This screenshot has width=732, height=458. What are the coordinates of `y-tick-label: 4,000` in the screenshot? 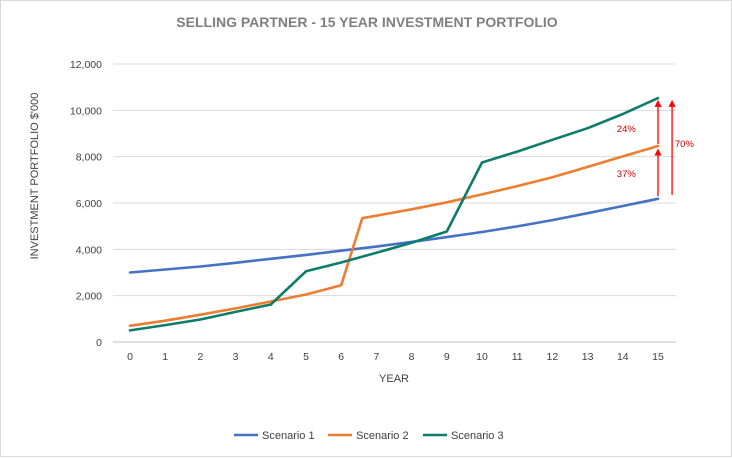 It's located at (89, 250).